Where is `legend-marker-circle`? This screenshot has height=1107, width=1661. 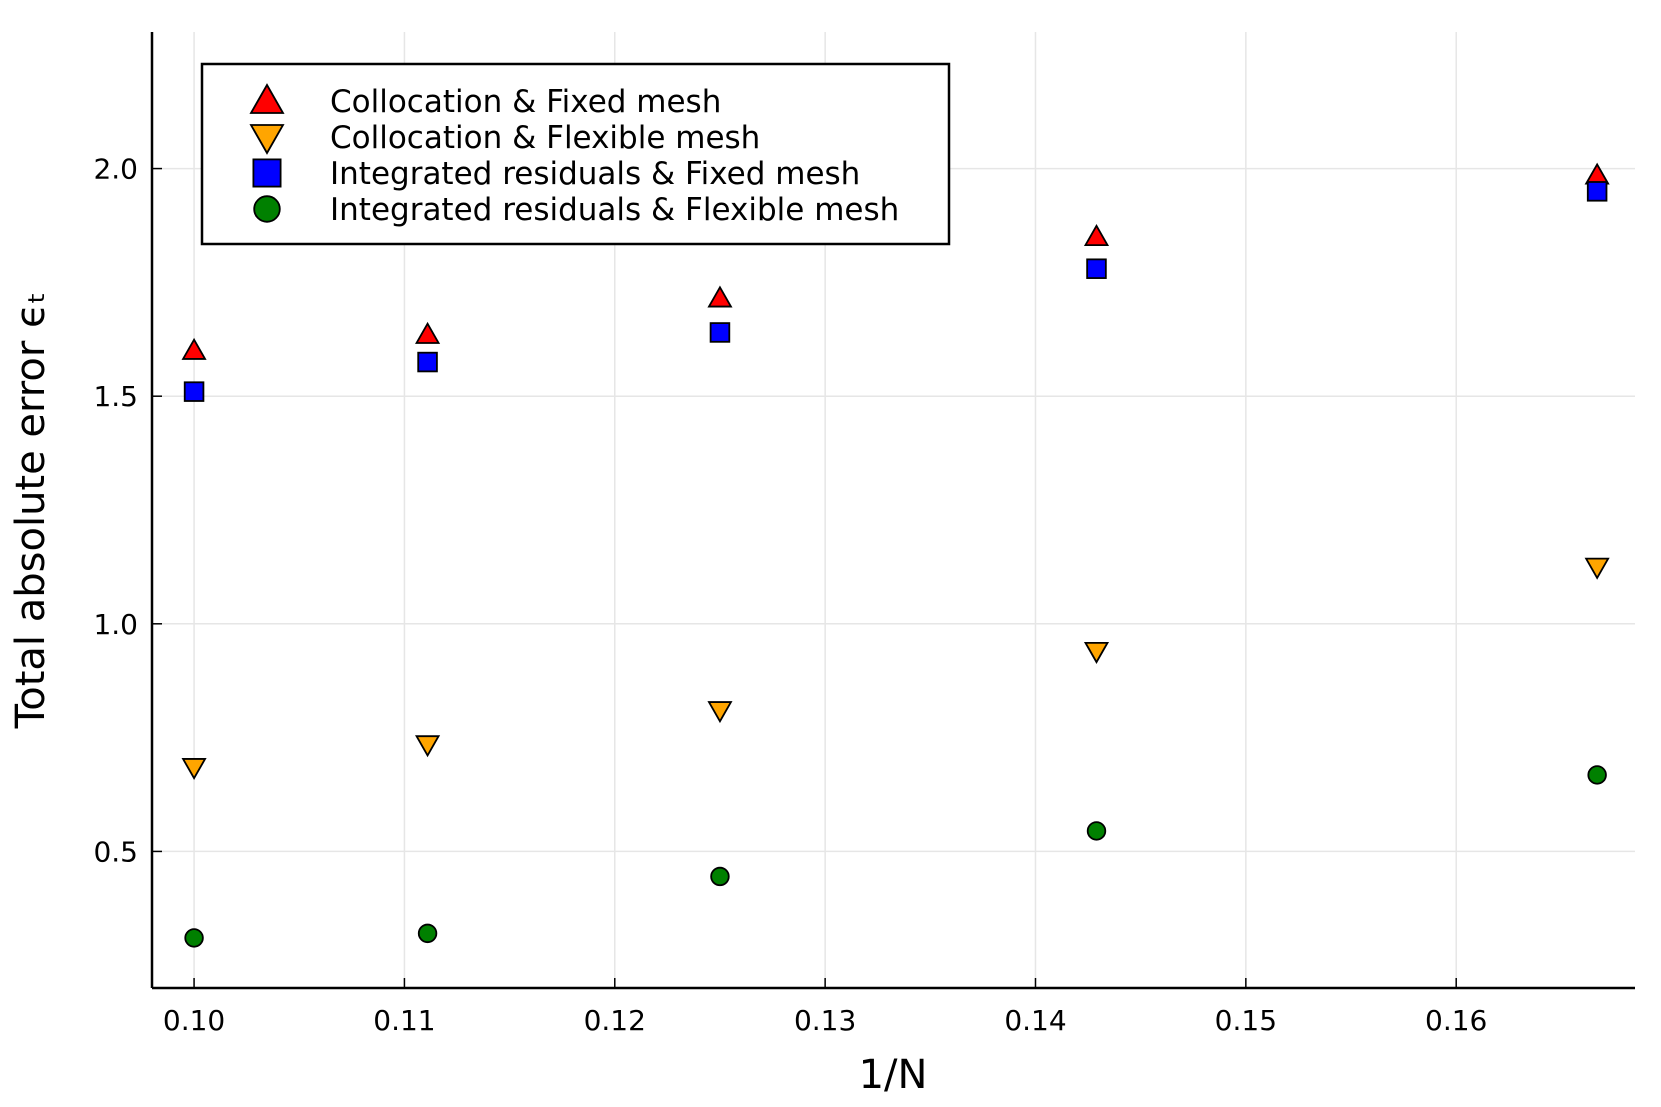 legend-marker-circle is located at coordinates (267, 209).